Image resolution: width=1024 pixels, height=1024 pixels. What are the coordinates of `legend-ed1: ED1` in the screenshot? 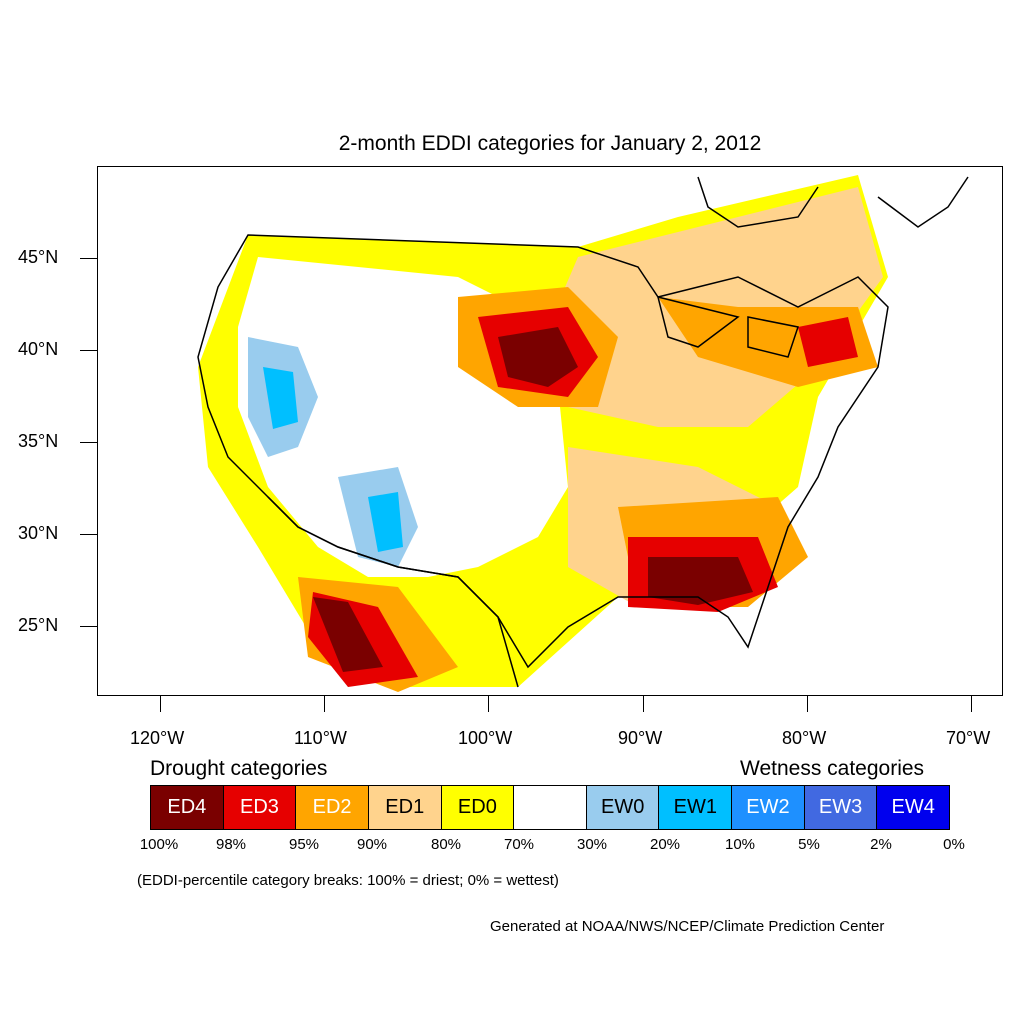 It's located at (405, 807).